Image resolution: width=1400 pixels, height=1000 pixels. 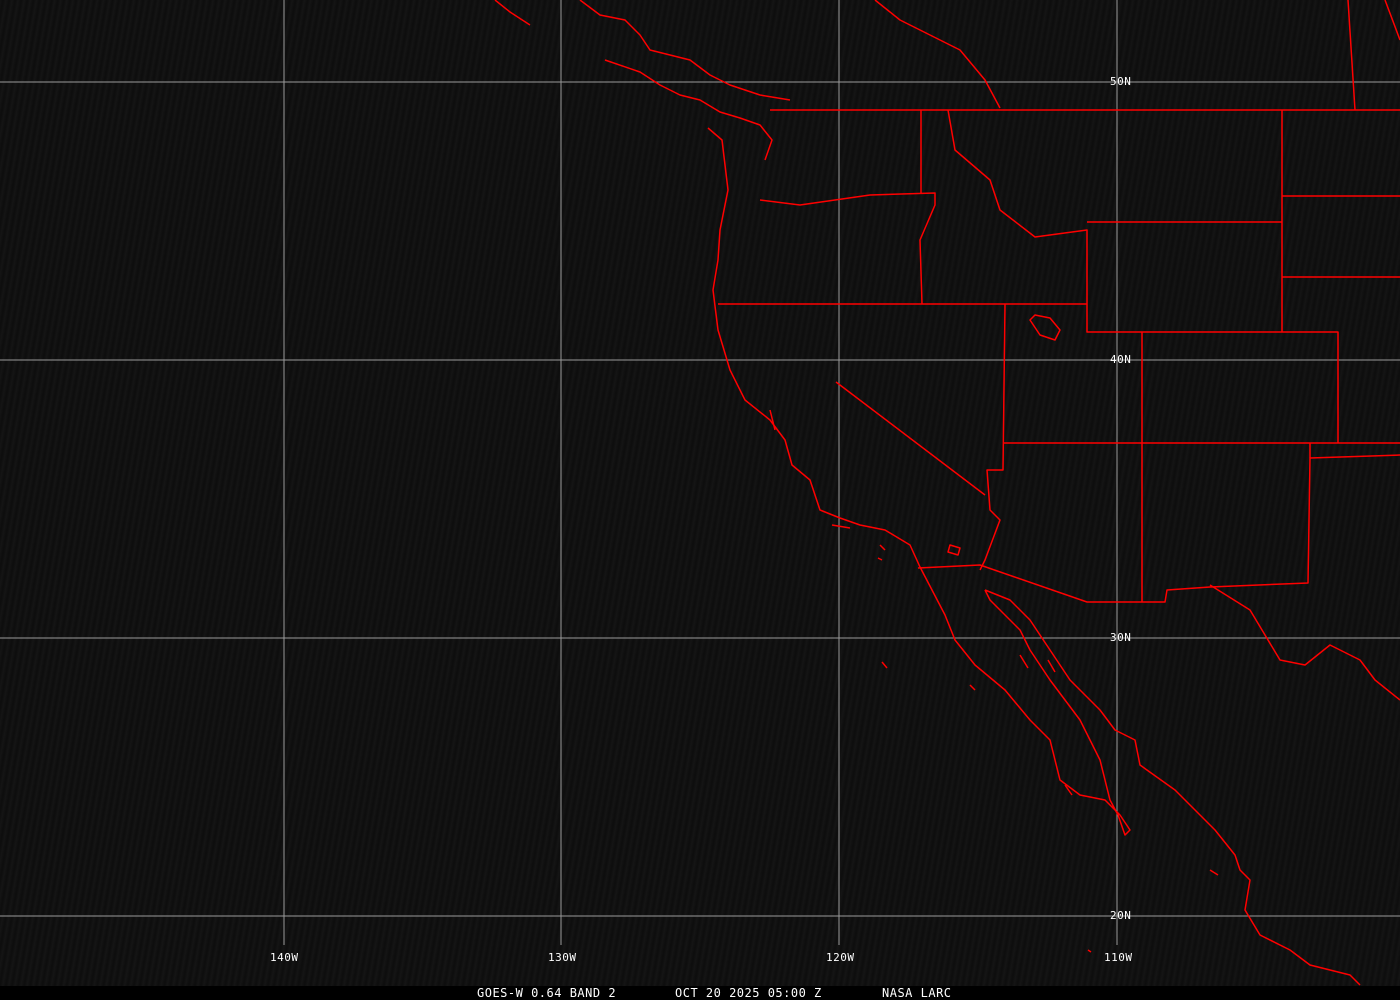 What do you see at coordinates (1017, 206) in the screenshot?
I see `idaho-border` at bounding box center [1017, 206].